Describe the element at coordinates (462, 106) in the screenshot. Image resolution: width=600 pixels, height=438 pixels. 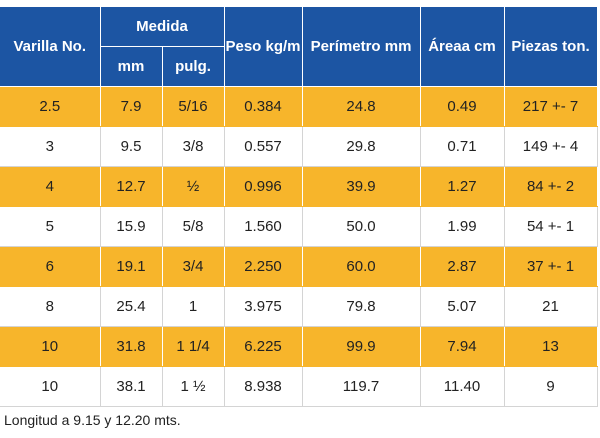
I see `cell-area: 0.49` at that location.